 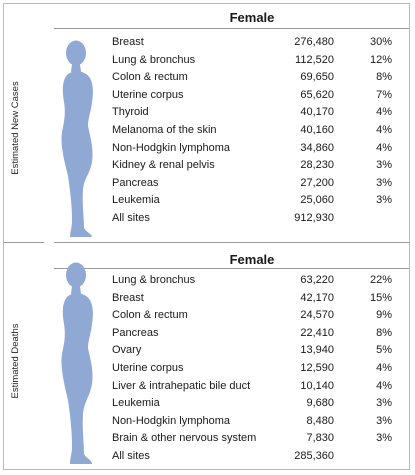 I want to click on death-count: 8,480, so click(x=320, y=420).